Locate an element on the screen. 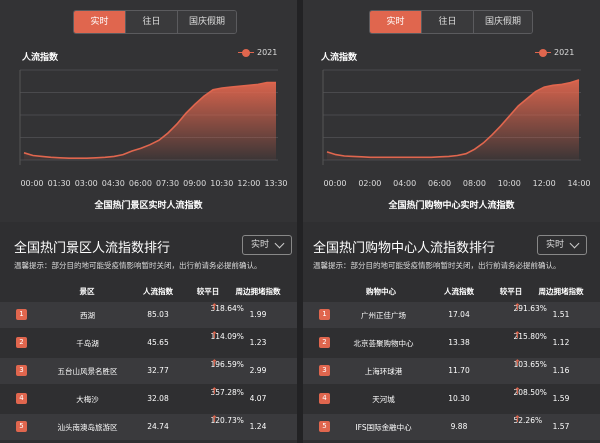 This screenshot has height=443, width=600. row-index: 13.38 is located at coordinates (459, 342).